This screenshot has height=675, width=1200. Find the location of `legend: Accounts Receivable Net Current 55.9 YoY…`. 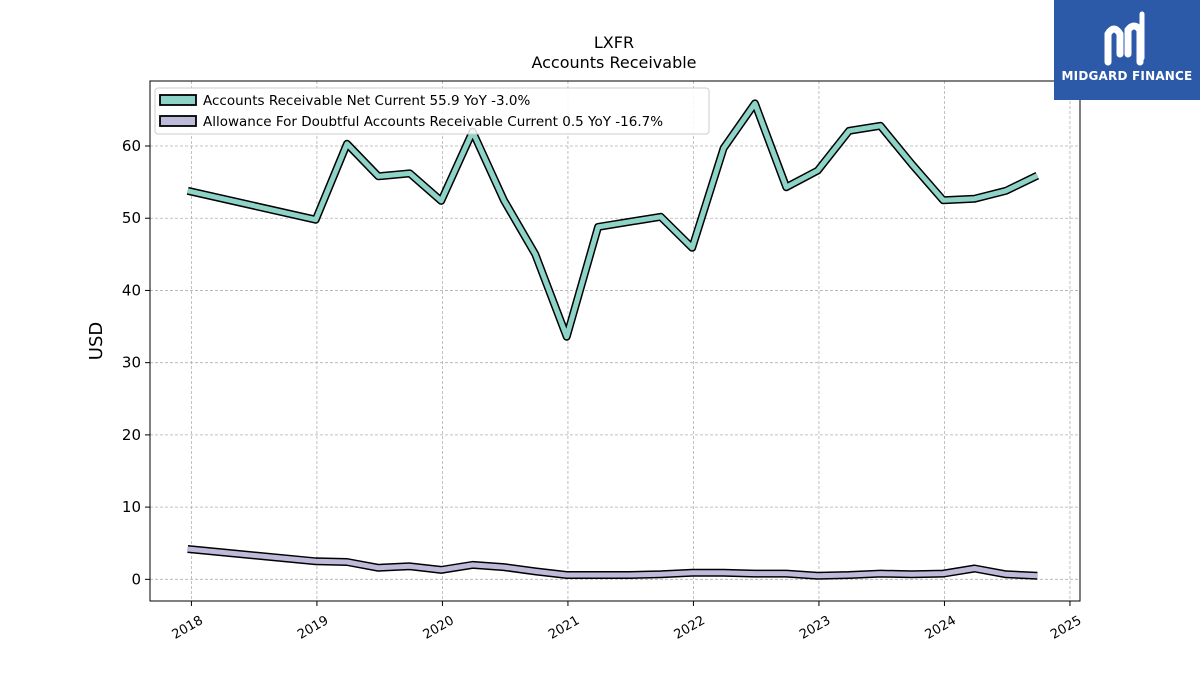

legend: Accounts Receivable Net Current 55.9 YoY… is located at coordinates (432, 111).